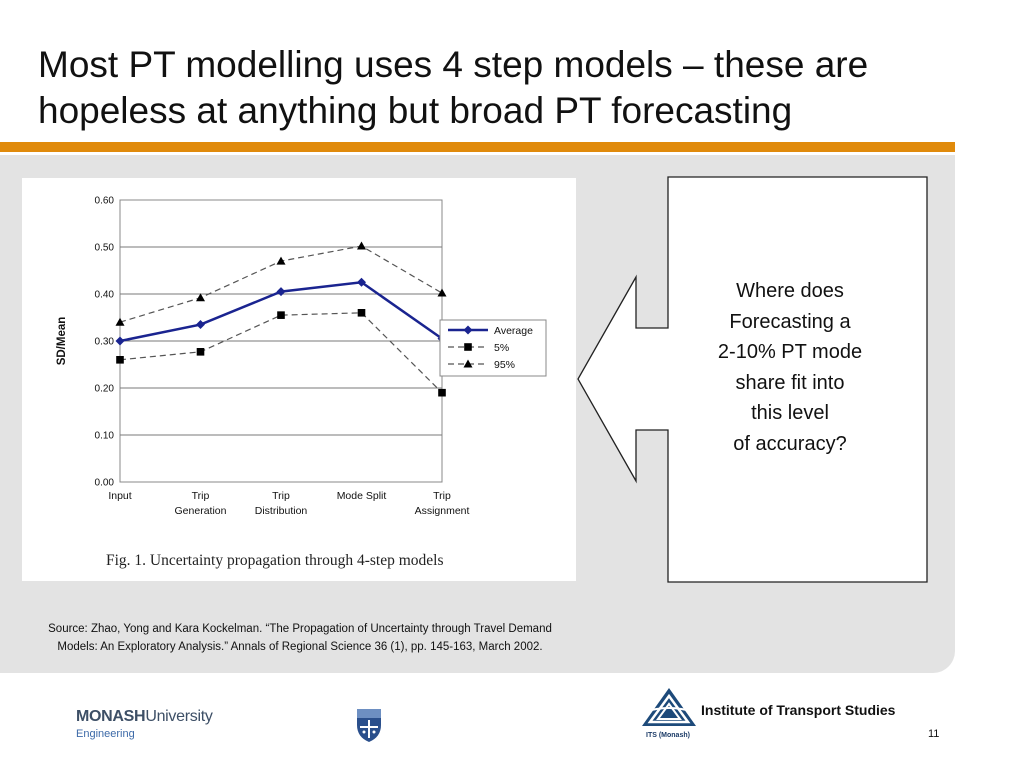 This screenshot has width=1024, height=768. Describe the element at coordinates (105, 342) in the screenshot. I see `y-tick-label: 0.30` at that location.